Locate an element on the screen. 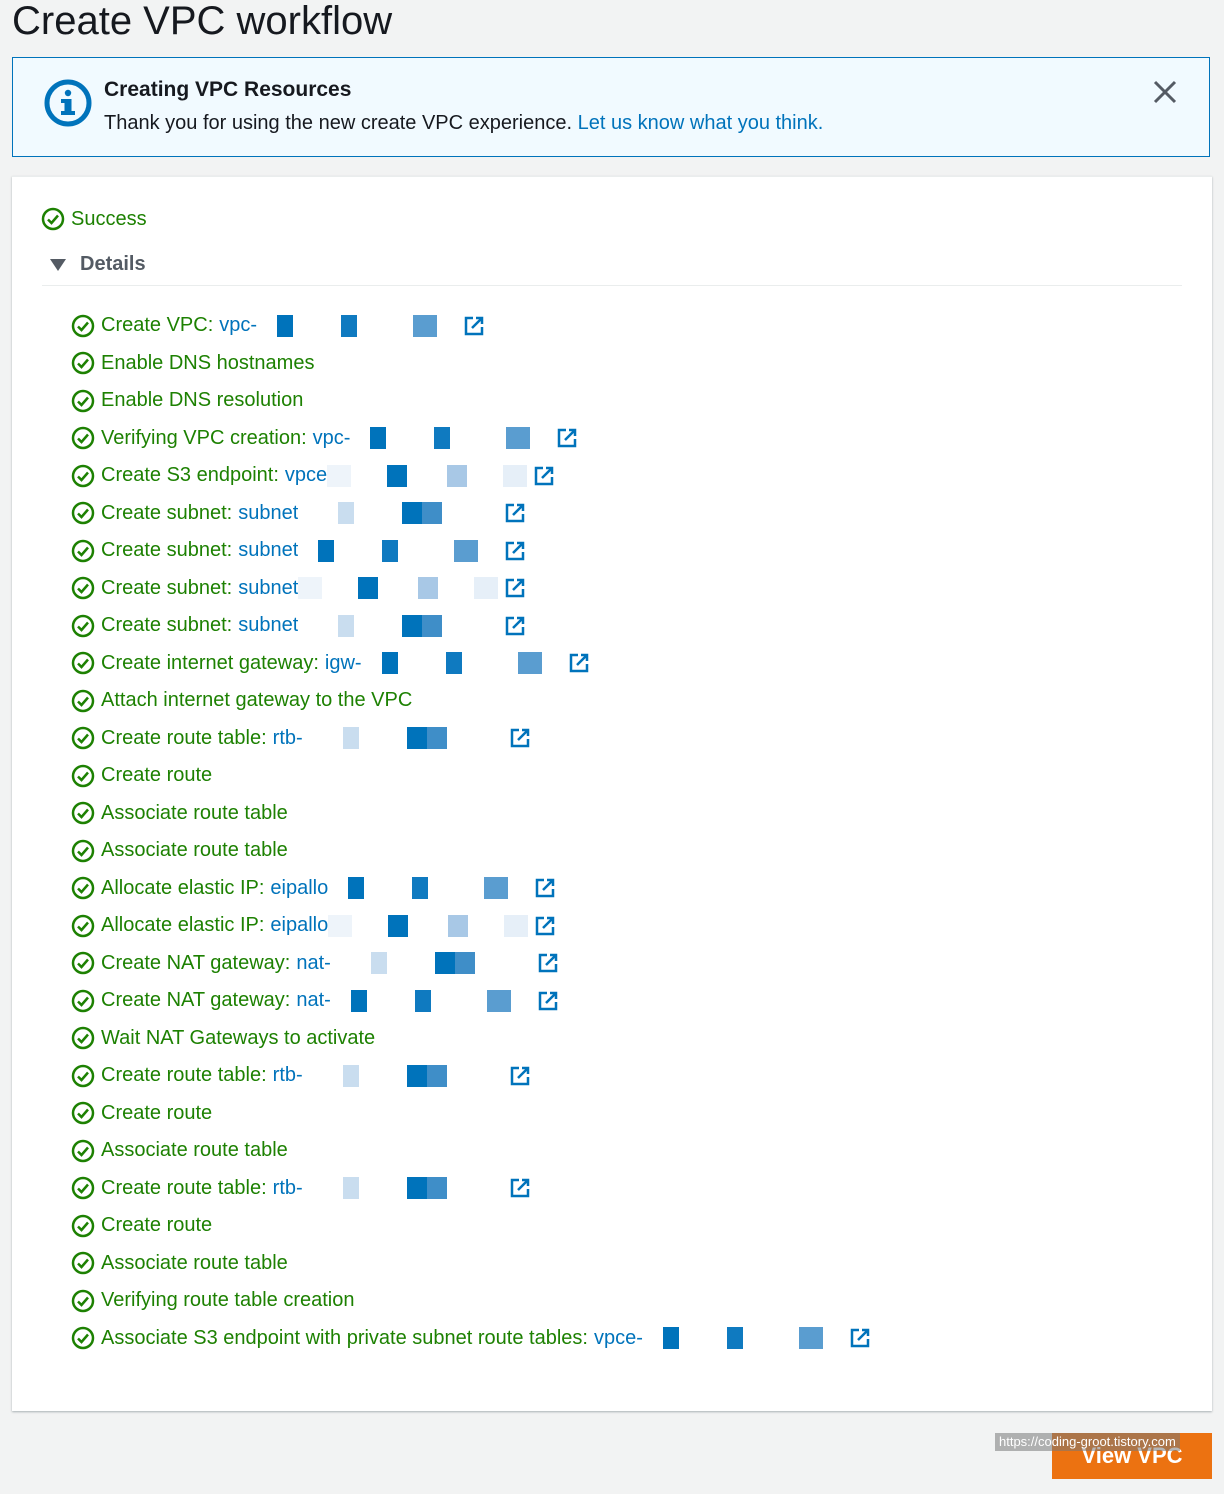 The width and height of the screenshot is (1224, 1494). workflow-step: Attach internet gateway to the VPC is located at coordinates (471, 701).